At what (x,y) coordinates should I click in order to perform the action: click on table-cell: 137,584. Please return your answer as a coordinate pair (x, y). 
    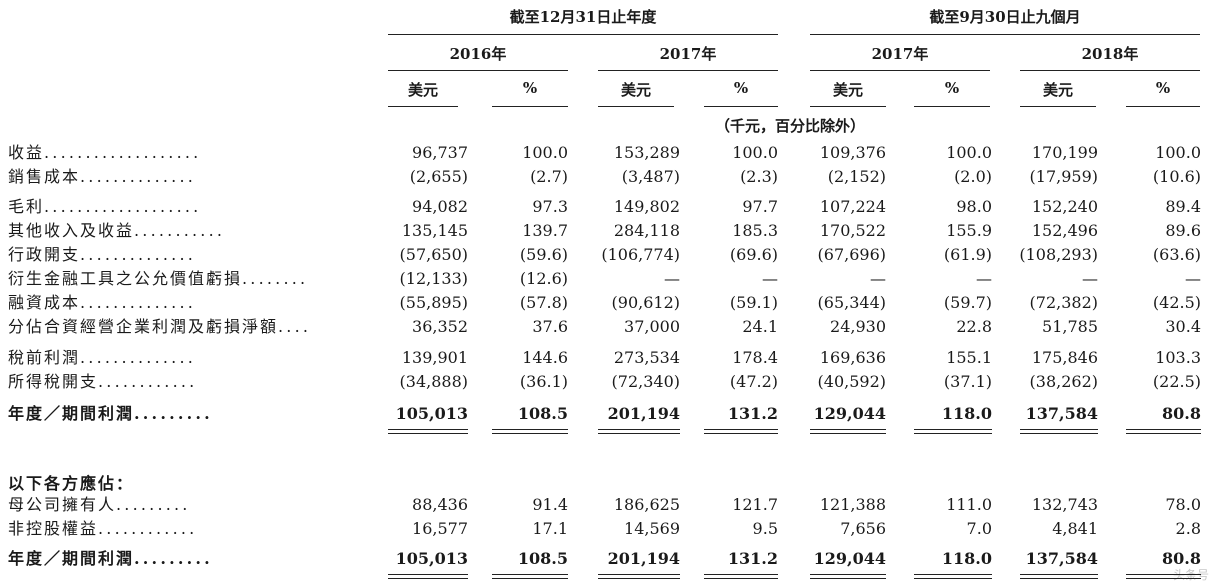
    Looking at the image, I should click on (1061, 413).